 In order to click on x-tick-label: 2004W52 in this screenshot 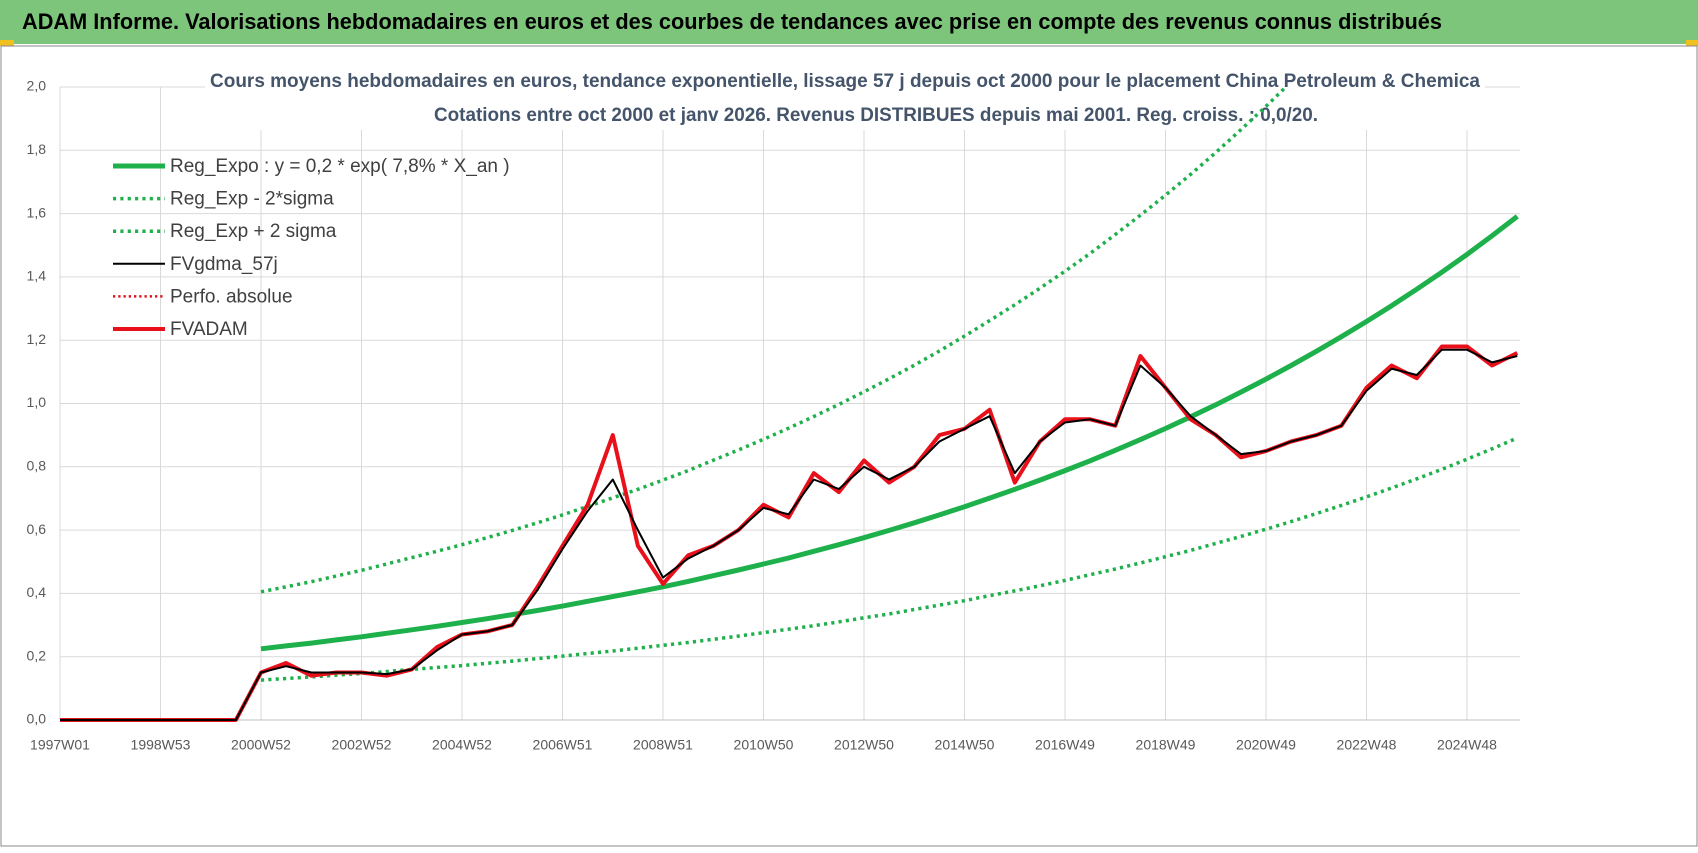, I will do `click(462, 745)`.